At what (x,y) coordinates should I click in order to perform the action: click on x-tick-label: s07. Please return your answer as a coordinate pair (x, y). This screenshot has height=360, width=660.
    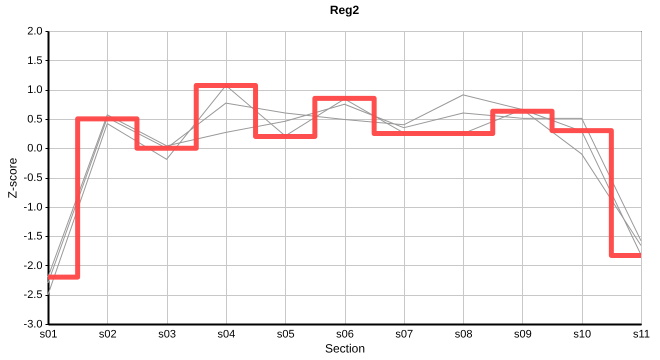
    Looking at the image, I should click on (404, 334).